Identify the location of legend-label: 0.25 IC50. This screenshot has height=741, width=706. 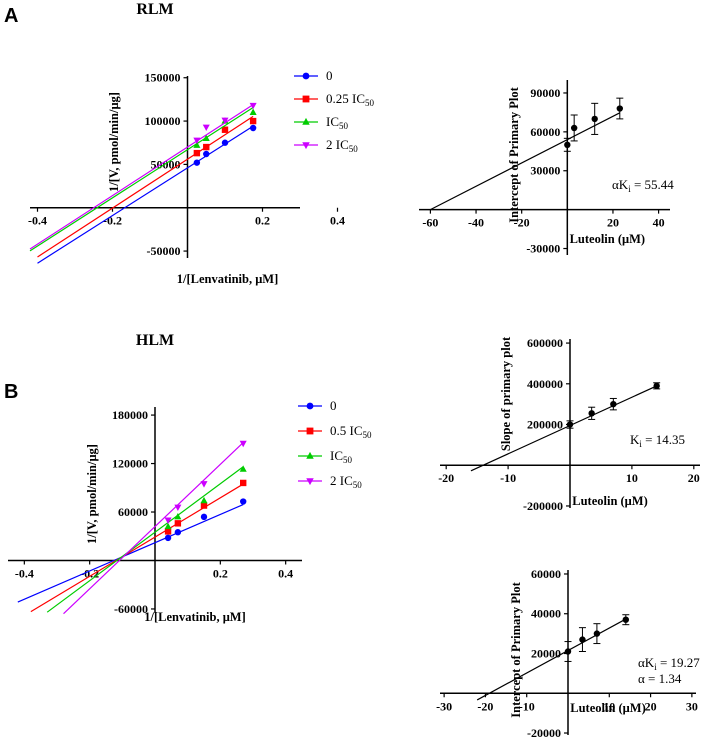
(350, 99).